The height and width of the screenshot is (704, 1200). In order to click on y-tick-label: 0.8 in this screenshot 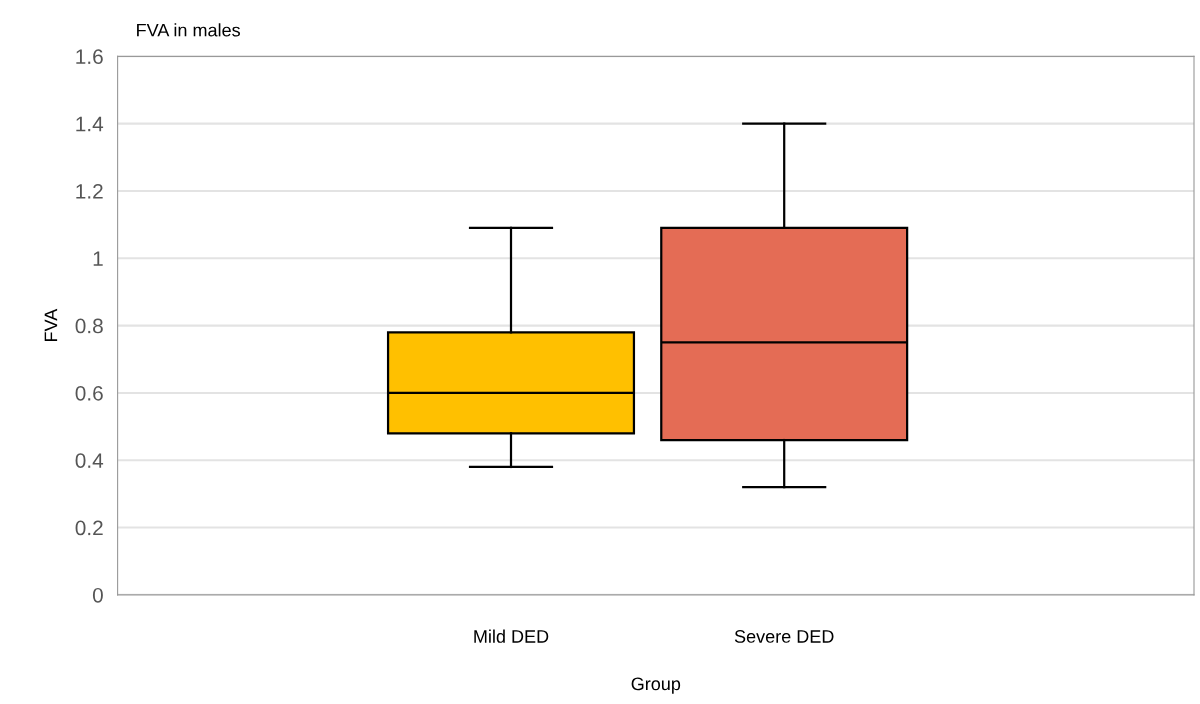, I will do `click(89, 326)`.